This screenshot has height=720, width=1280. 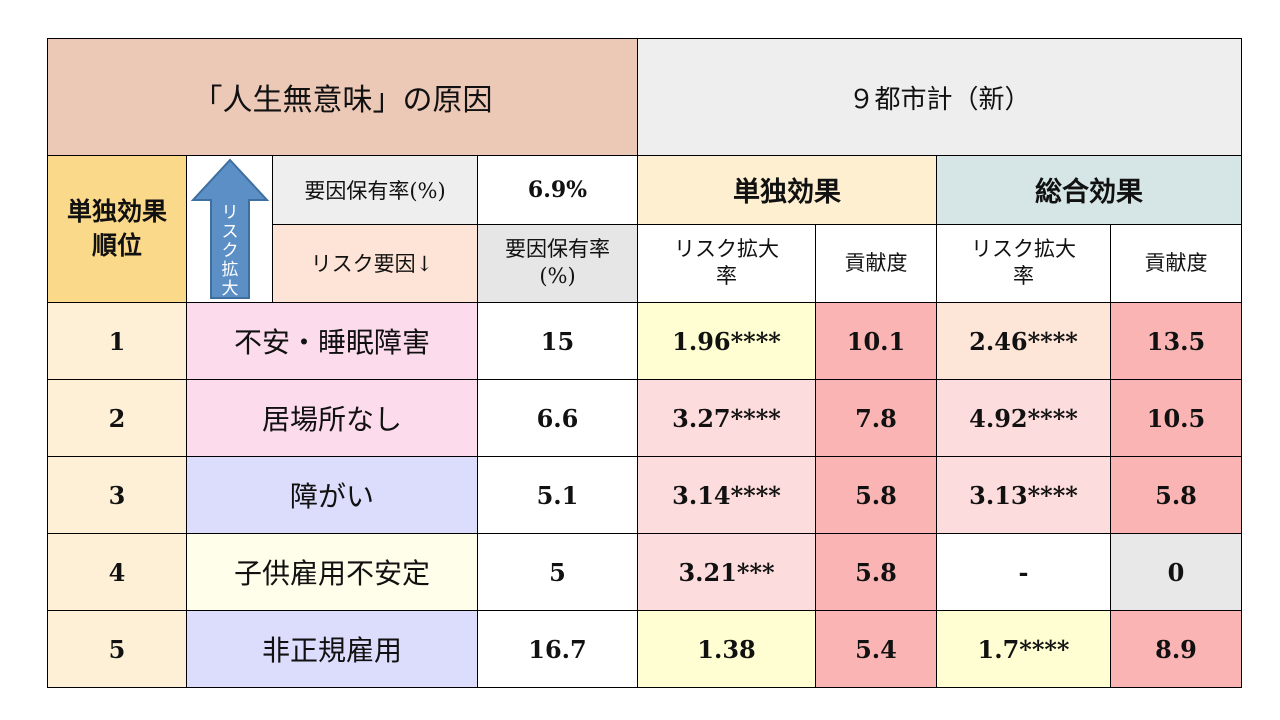 What do you see at coordinates (1023, 341) in the screenshot?
I see `total-ratio-cell: 2.46****` at bounding box center [1023, 341].